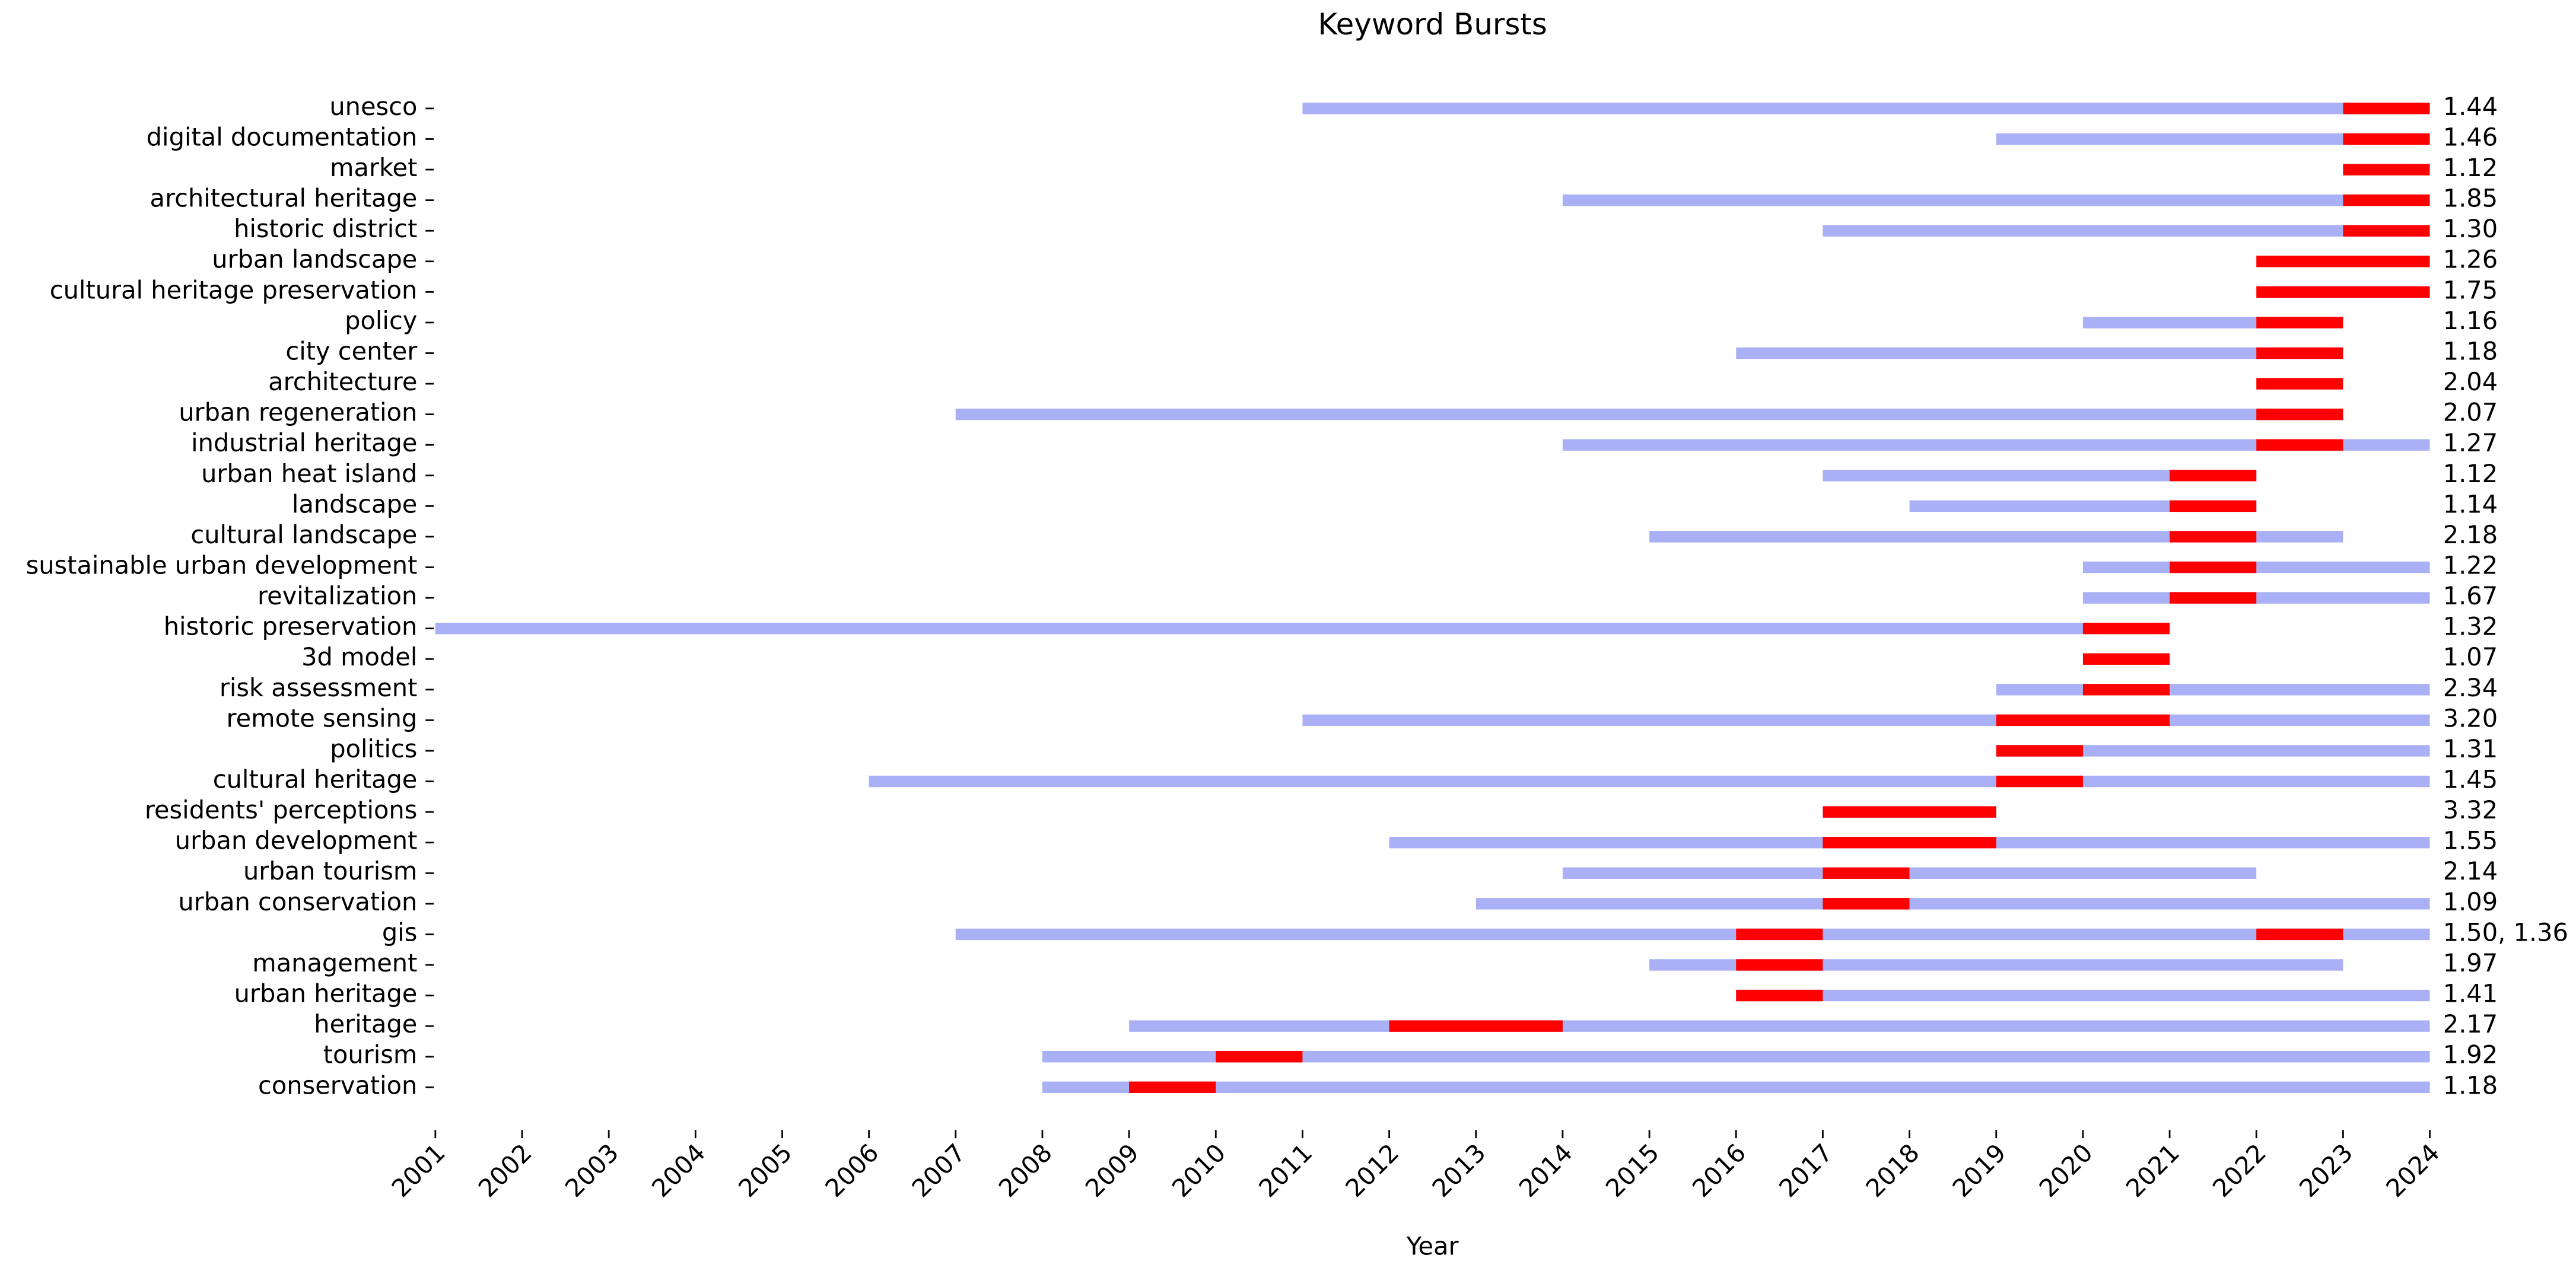  Describe the element at coordinates (373, 106) in the screenshot. I see `keyword-label: unesco` at that location.